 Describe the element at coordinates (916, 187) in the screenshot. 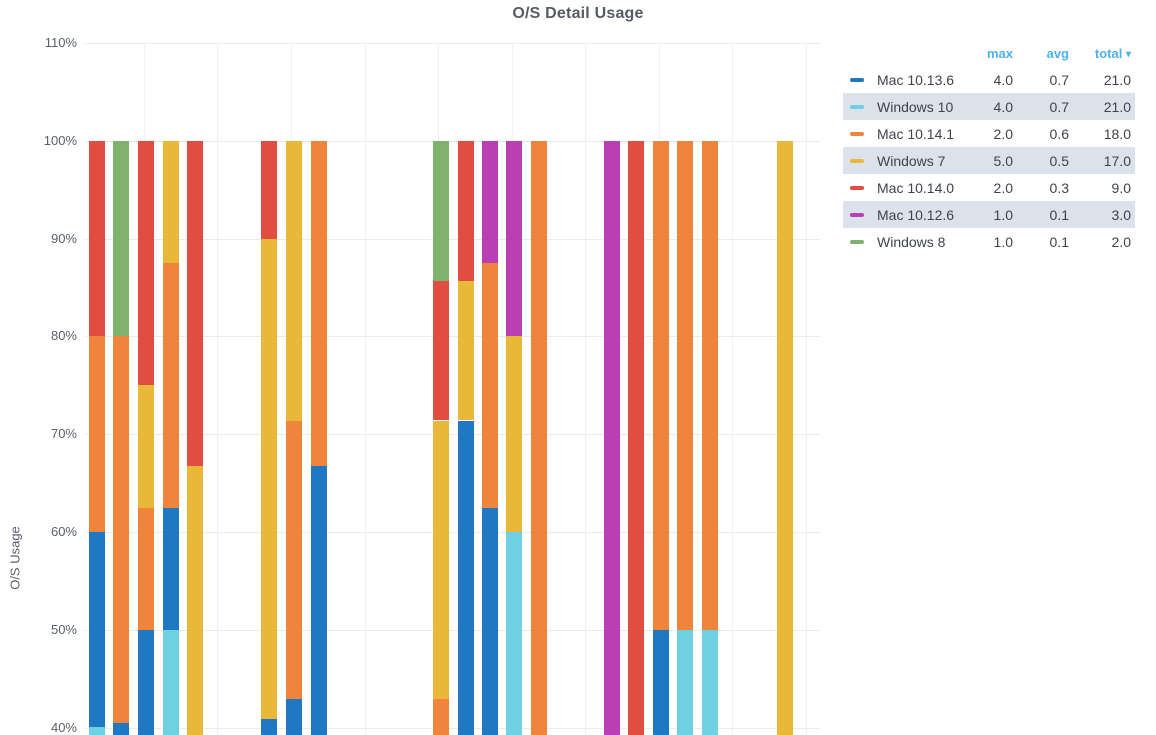

I see `series-name: Mac 10.14.0` at that location.